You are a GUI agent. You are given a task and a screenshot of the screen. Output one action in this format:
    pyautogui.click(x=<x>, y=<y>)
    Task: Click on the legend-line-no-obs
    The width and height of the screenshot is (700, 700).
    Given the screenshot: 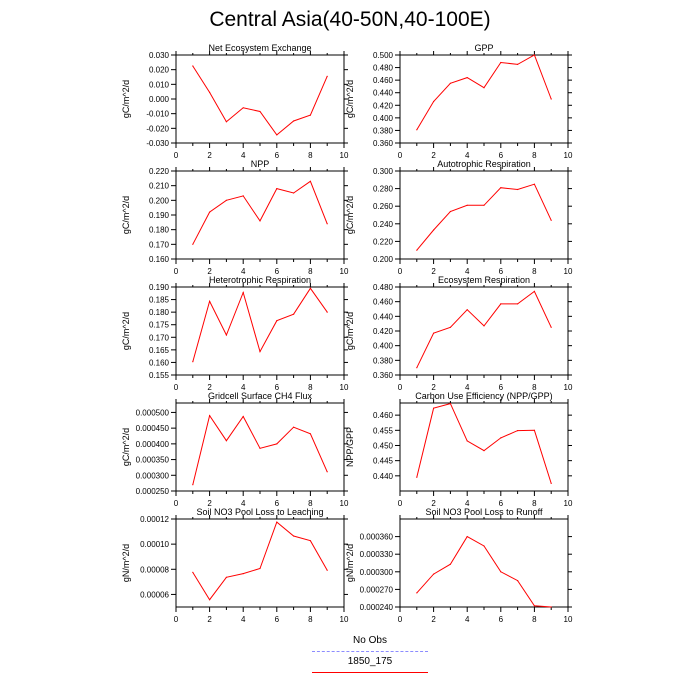 What is the action you would take?
    pyautogui.click(x=370, y=651)
    